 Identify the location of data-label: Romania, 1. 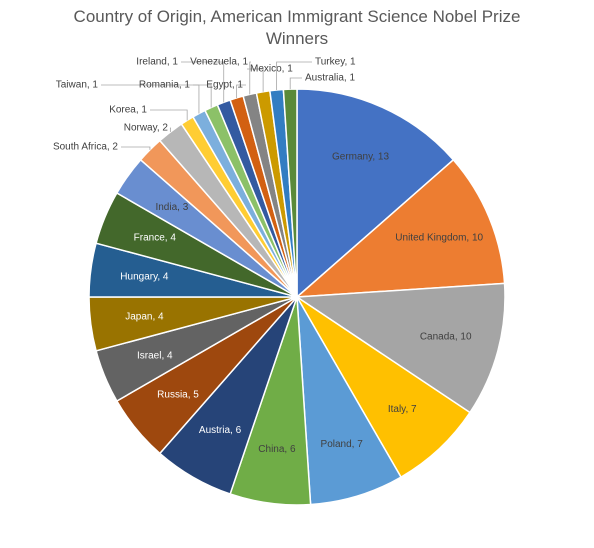
(165, 85).